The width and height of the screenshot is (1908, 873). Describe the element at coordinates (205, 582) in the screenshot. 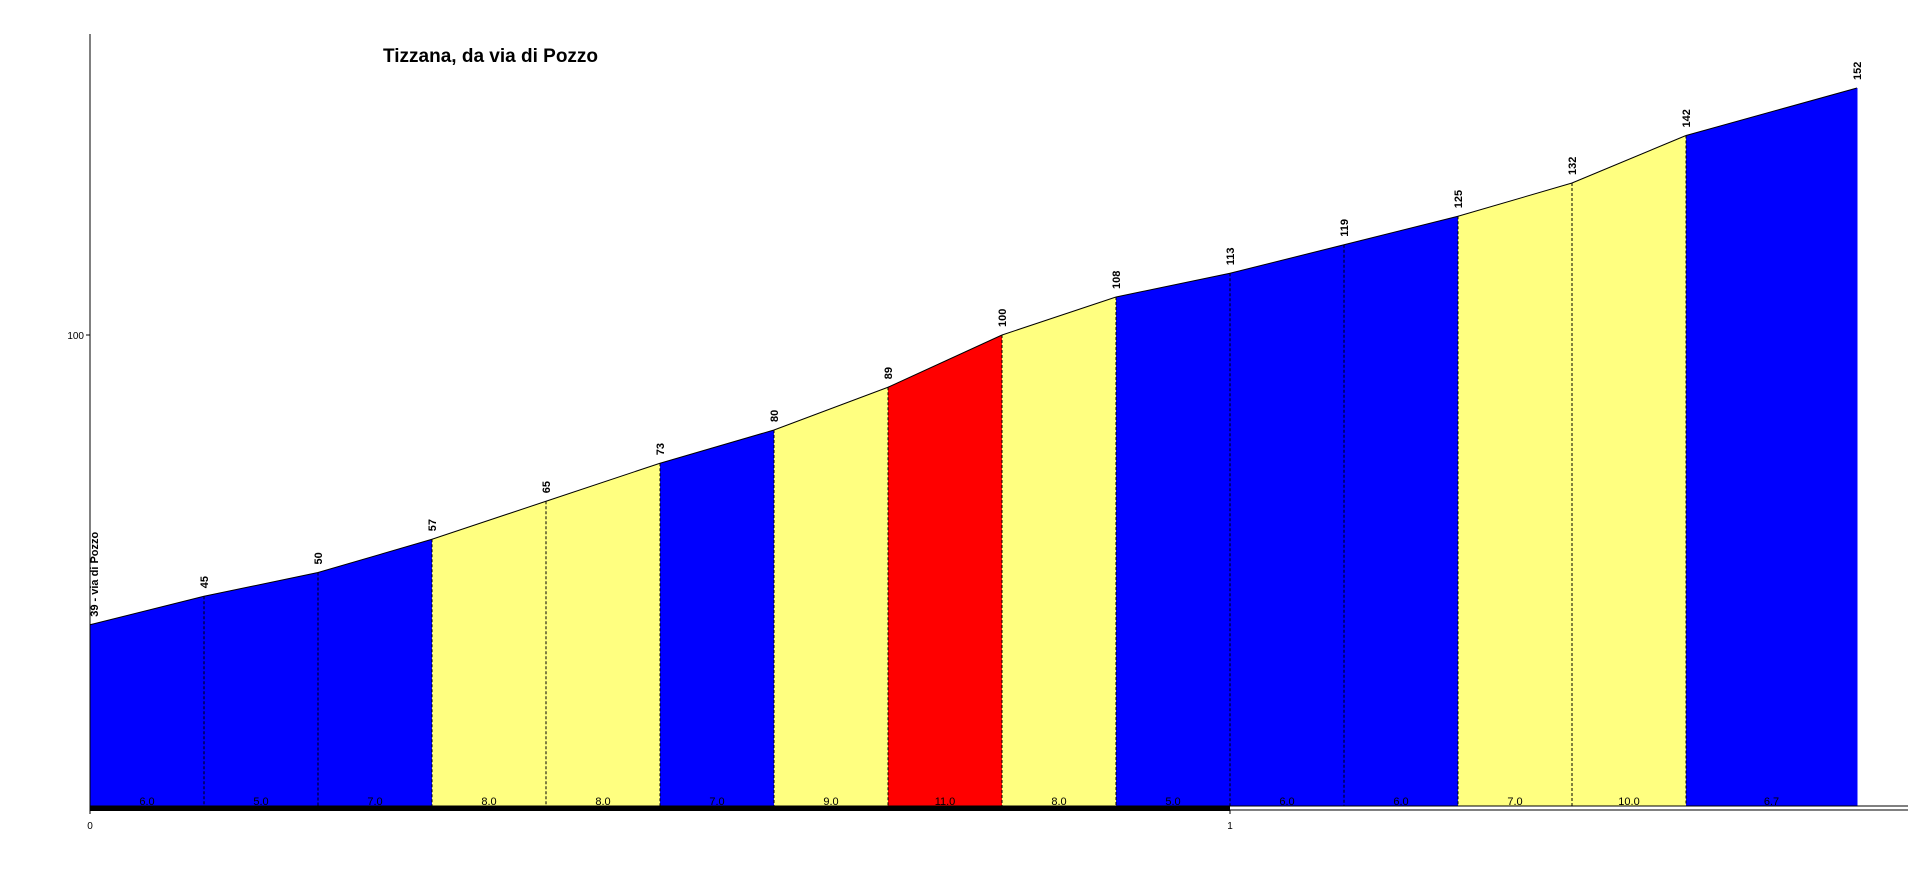

I see `elevation-label: 45` at that location.